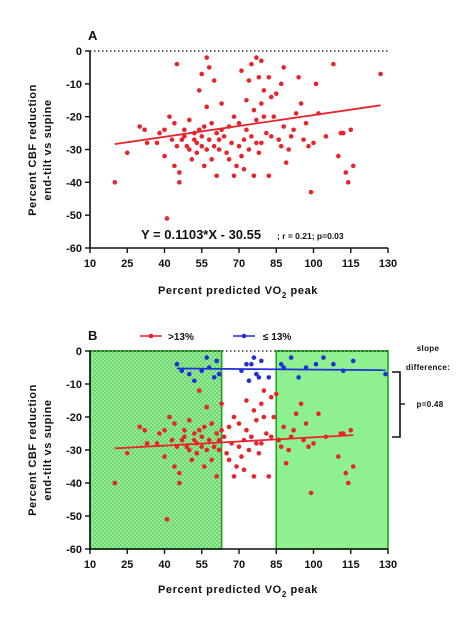 This screenshot has height=621, width=474. Describe the element at coordinates (351, 264) in the screenshot. I see `x-tick-label: 115` at that location.